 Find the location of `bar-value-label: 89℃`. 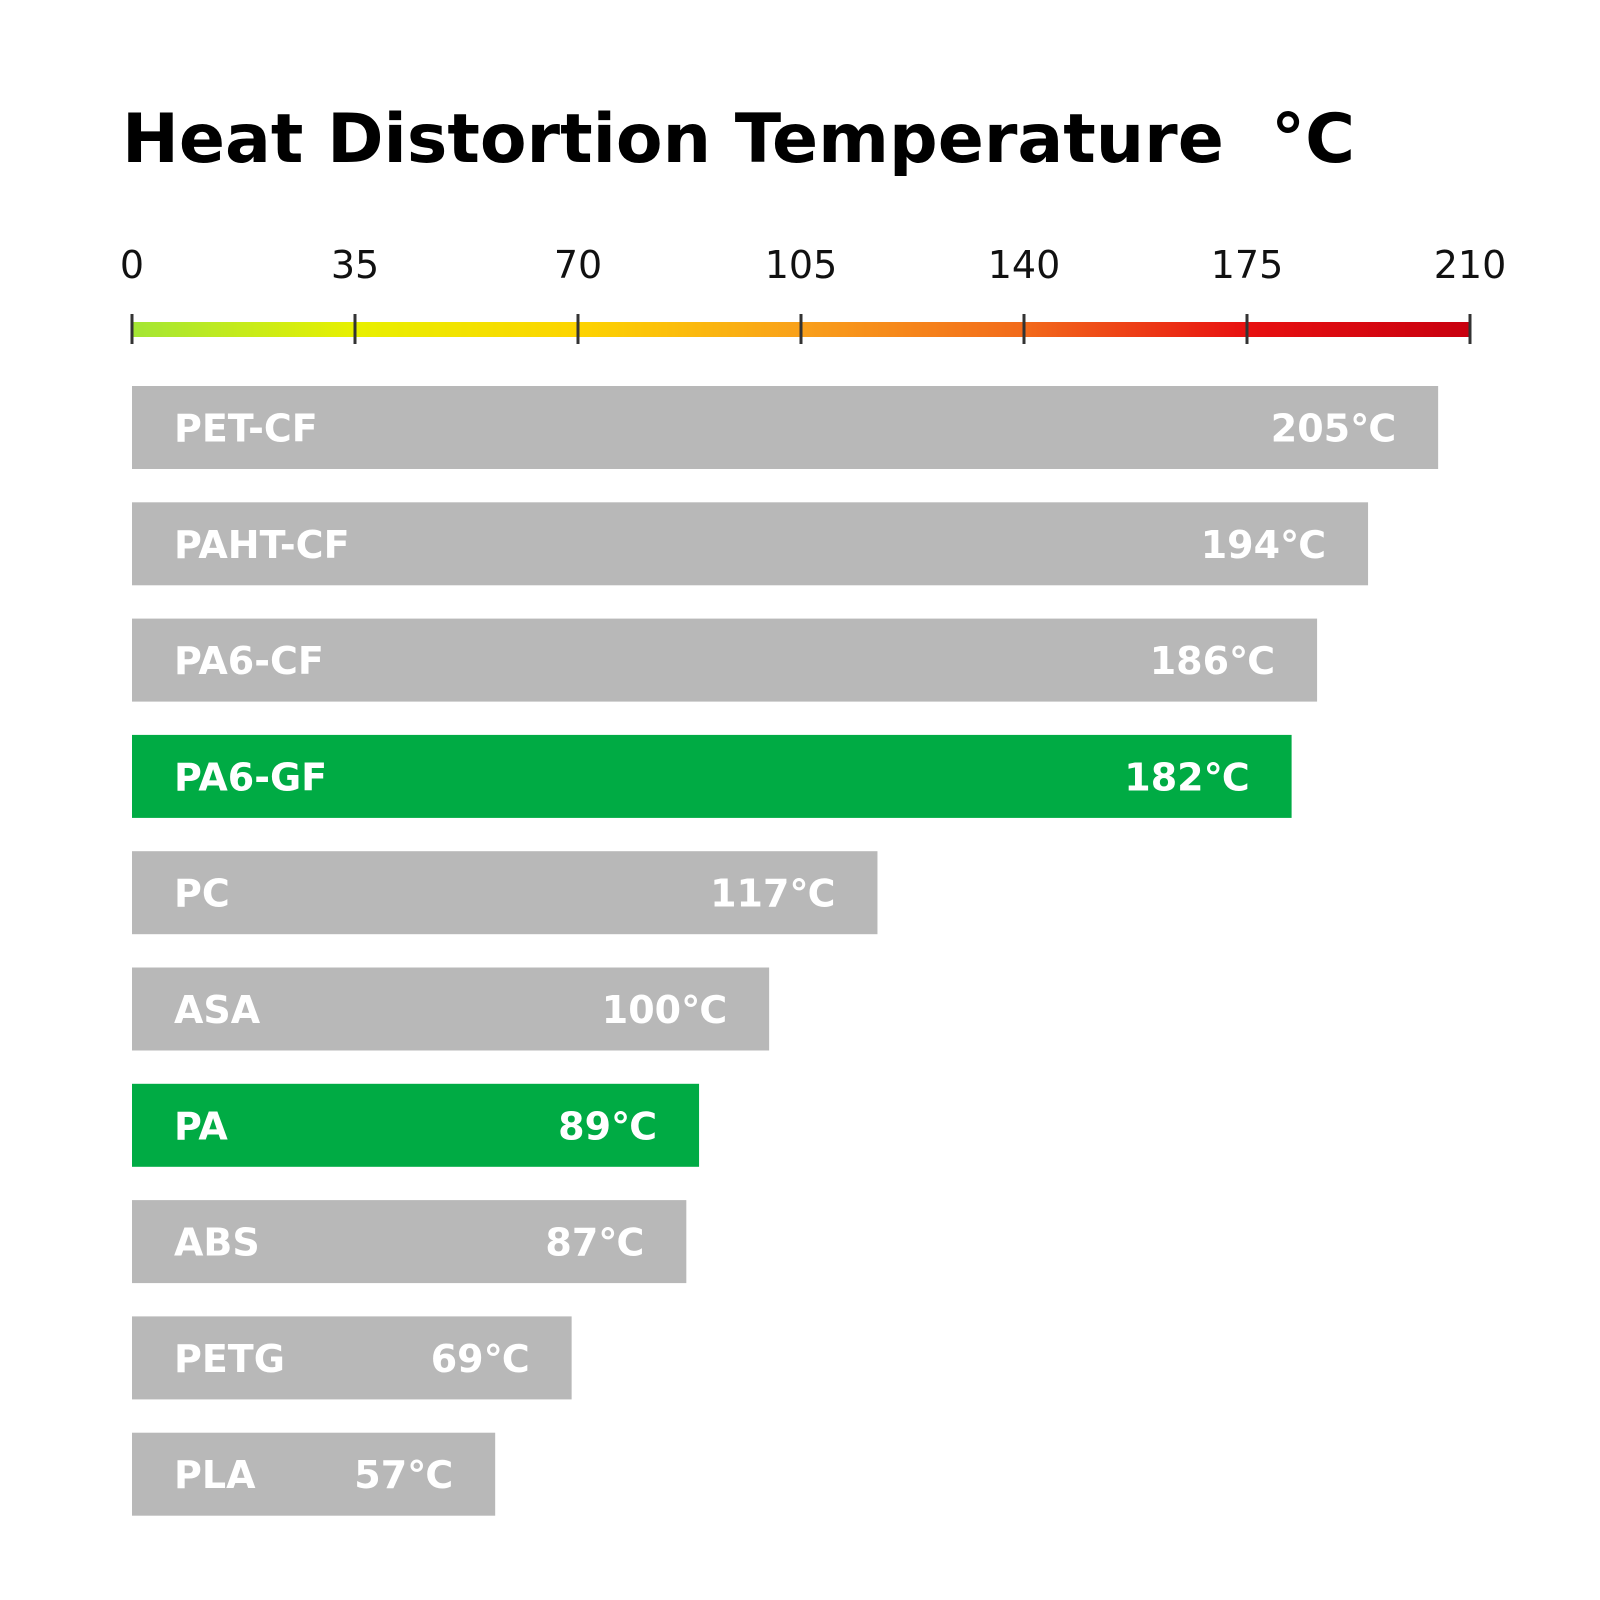

bar-value-label: 89℃ is located at coordinates (607, 1126).